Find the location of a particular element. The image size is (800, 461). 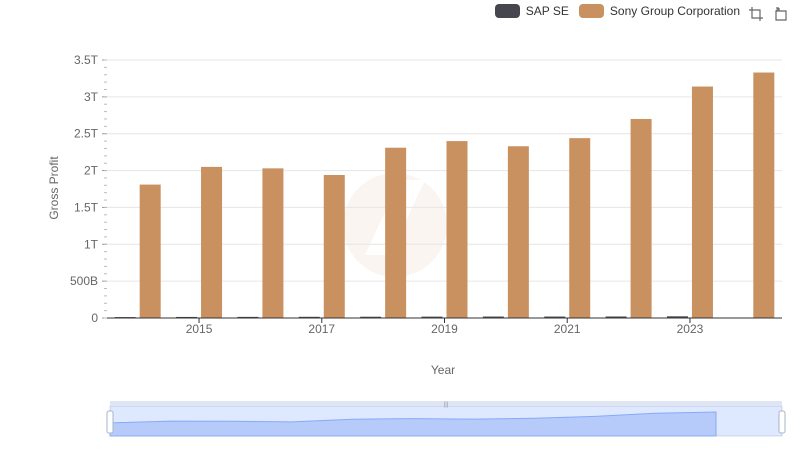

legend-item-sap: SAP SE is located at coordinates (531, 11).